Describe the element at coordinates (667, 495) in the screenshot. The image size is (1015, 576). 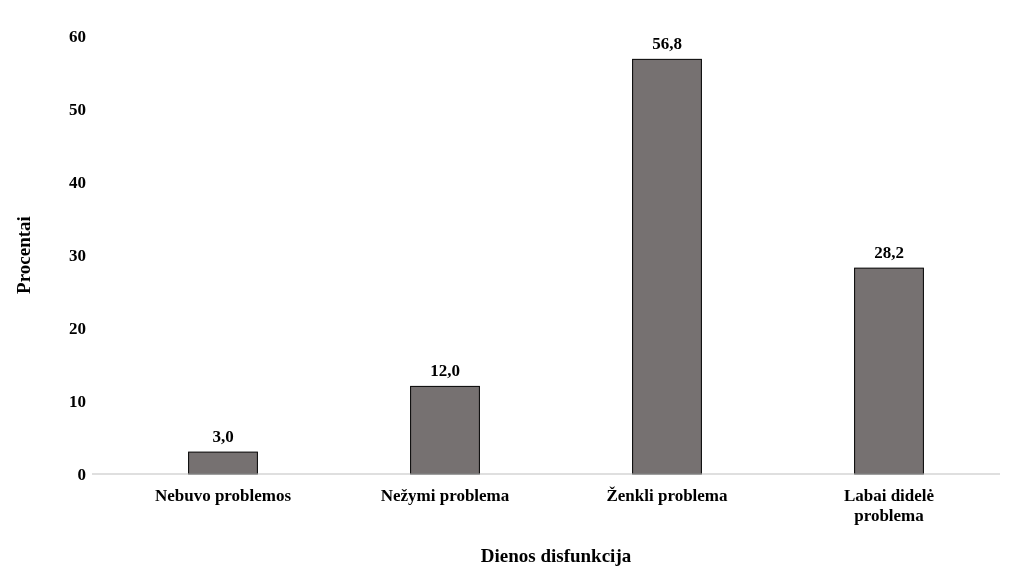
I see `x-tick-label: Ženkli problema` at that location.